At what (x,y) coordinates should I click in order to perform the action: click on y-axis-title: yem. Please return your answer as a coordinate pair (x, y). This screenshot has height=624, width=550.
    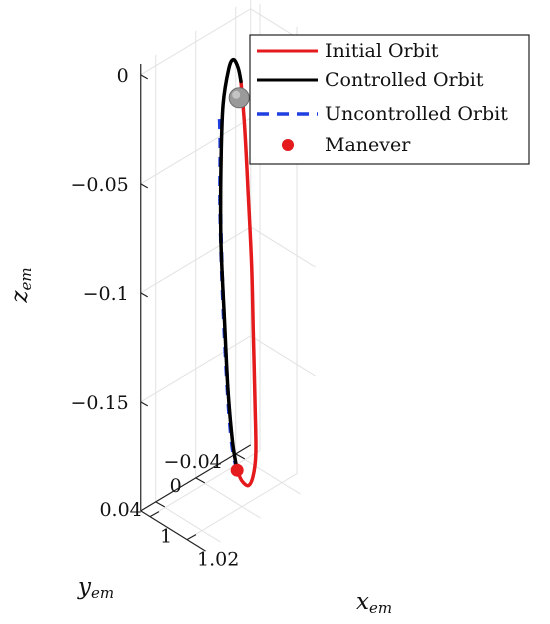
    Looking at the image, I should click on (95, 588).